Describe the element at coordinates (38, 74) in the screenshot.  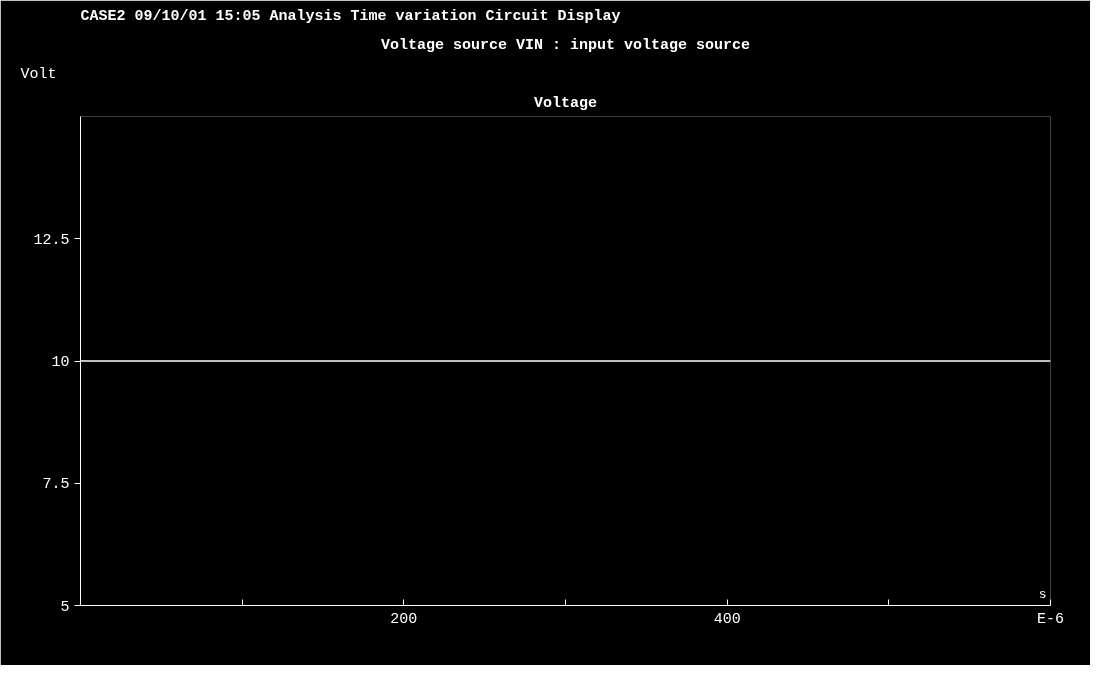
I see `y-axis-title: Volt` at that location.